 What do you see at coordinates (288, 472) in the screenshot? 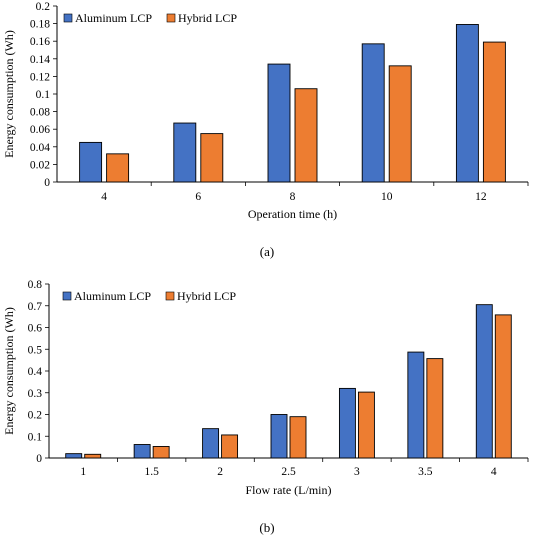
I see `x-tick-label-b-3: 2.5` at bounding box center [288, 472].